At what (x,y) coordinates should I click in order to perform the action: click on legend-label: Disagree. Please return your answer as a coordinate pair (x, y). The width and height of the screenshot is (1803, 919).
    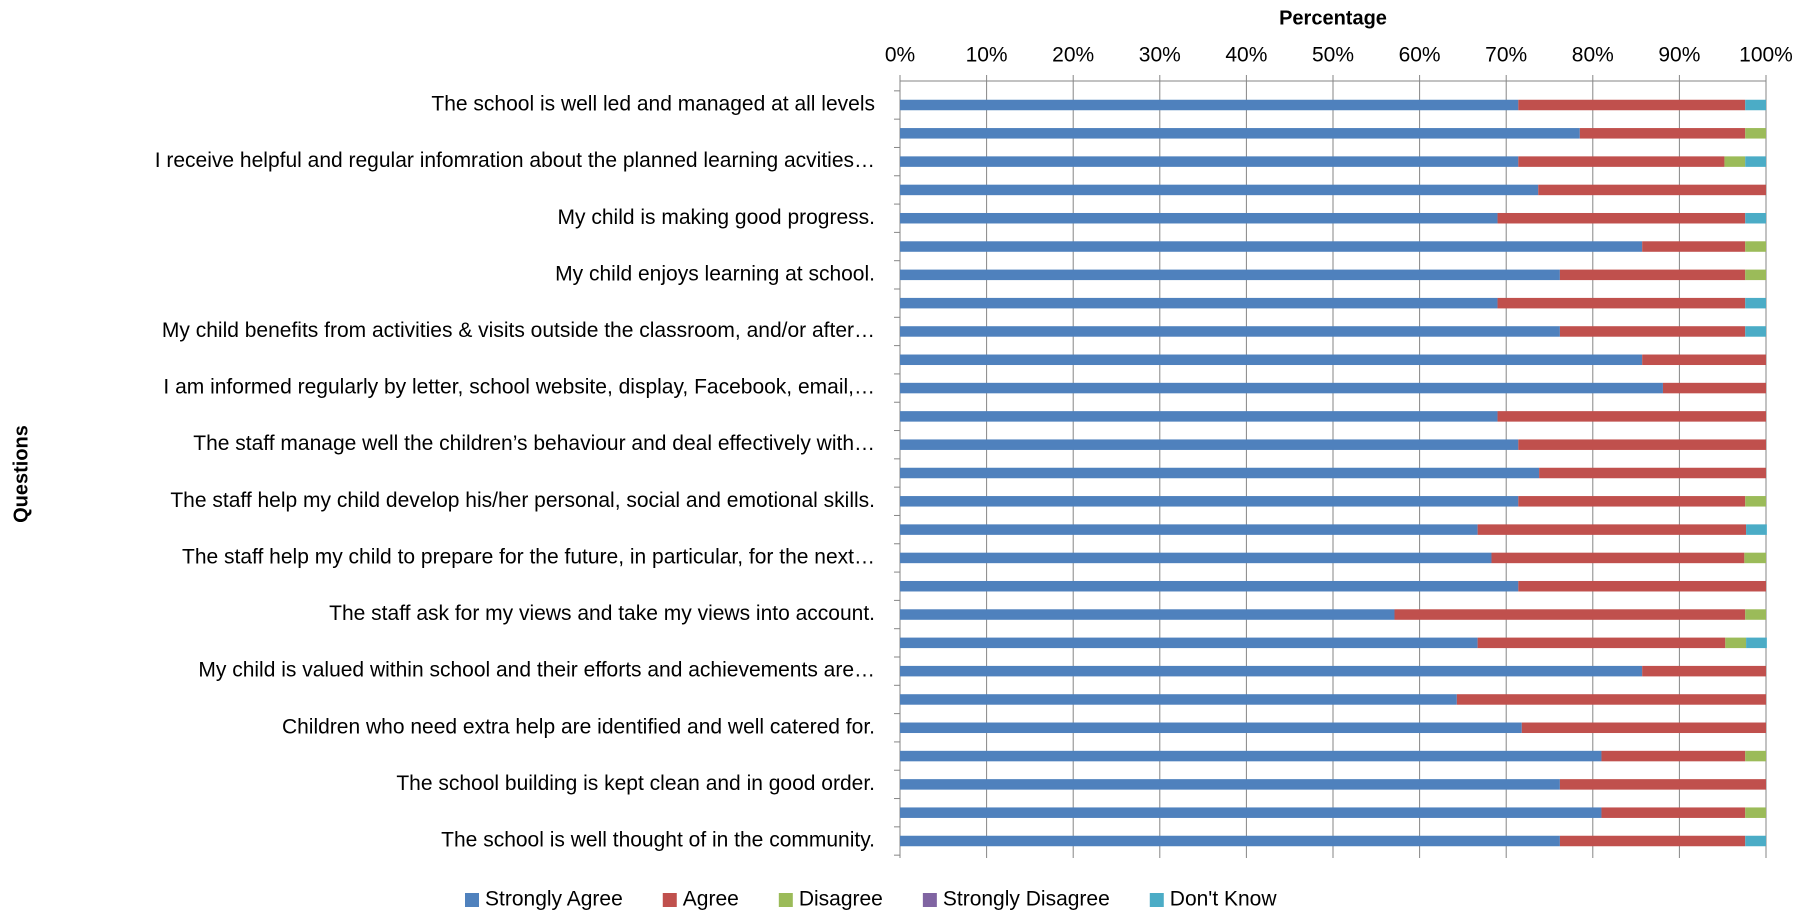
    Looking at the image, I should click on (841, 899).